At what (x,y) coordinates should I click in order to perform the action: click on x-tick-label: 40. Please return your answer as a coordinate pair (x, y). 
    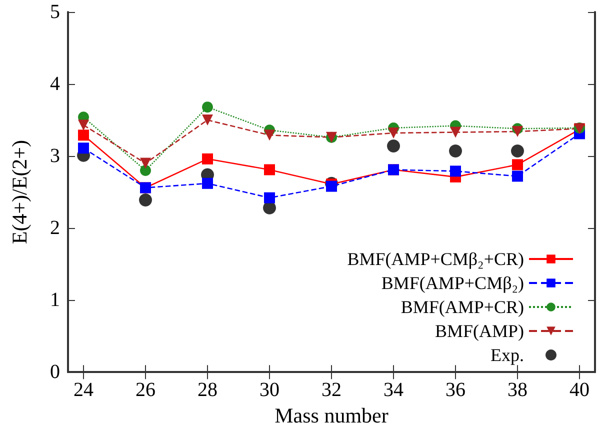
    Looking at the image, I should click on (580, 390).